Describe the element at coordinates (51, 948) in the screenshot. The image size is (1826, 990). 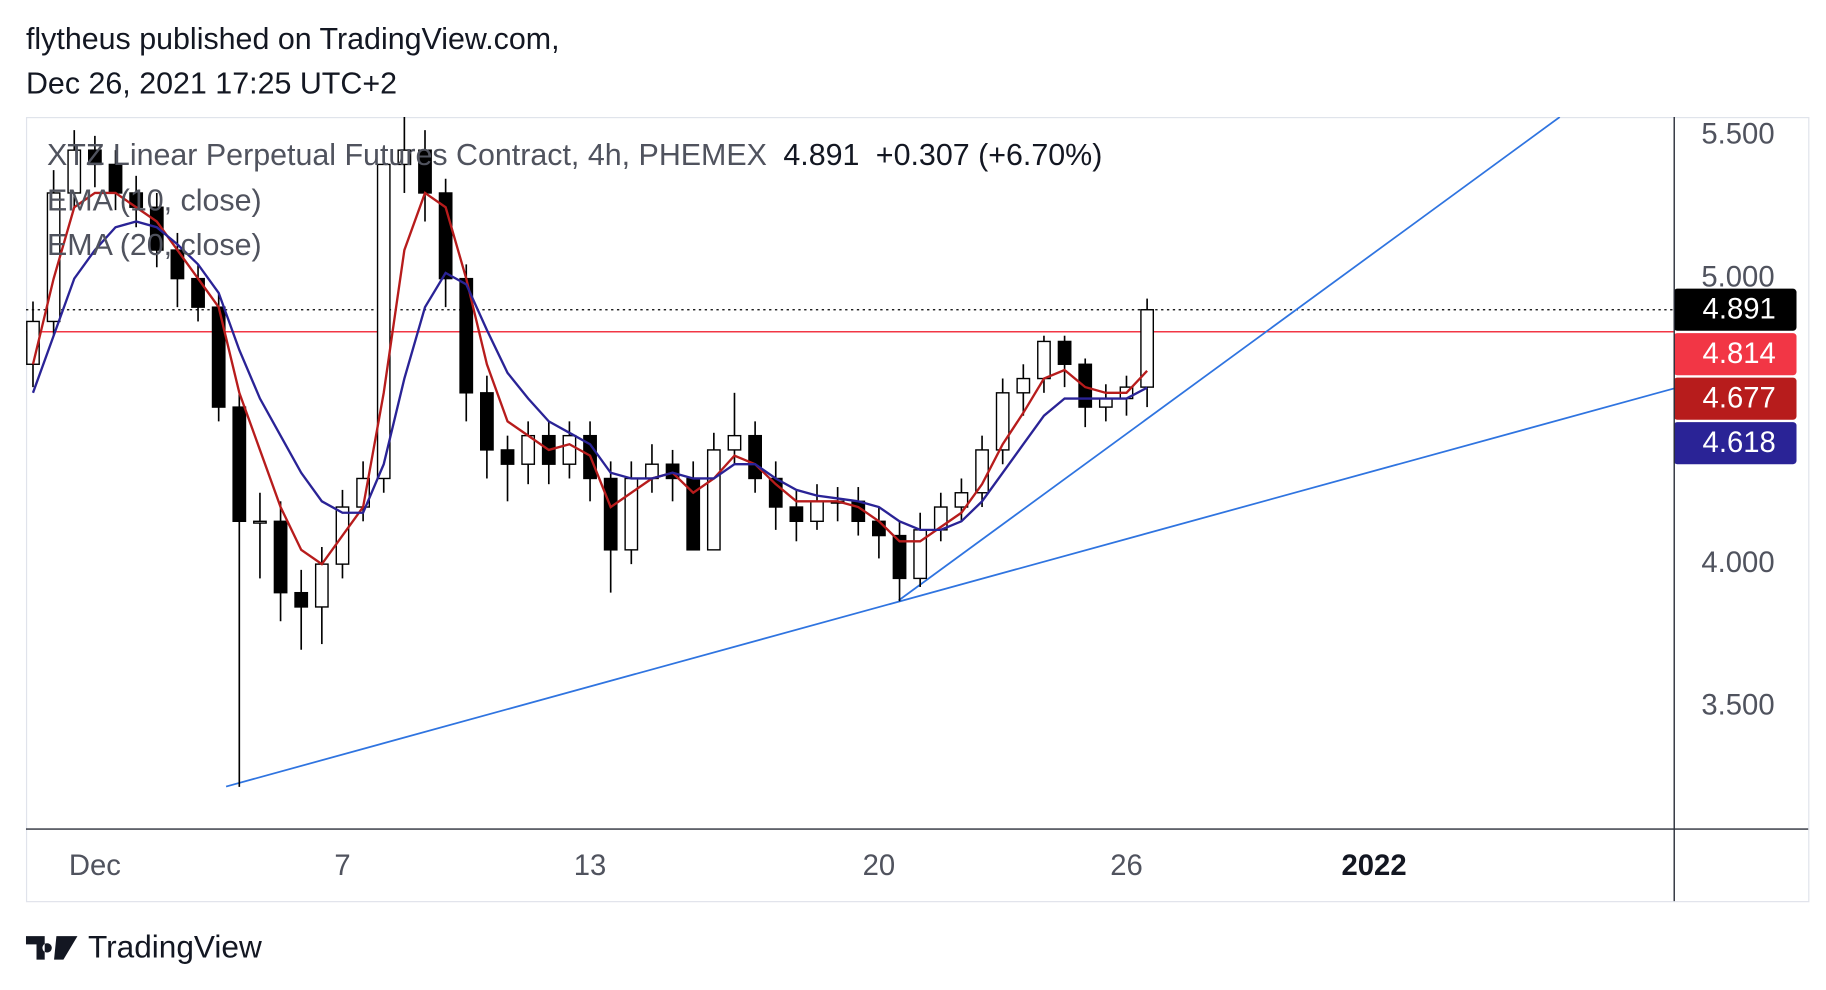
I see `logo-mark` at that location.